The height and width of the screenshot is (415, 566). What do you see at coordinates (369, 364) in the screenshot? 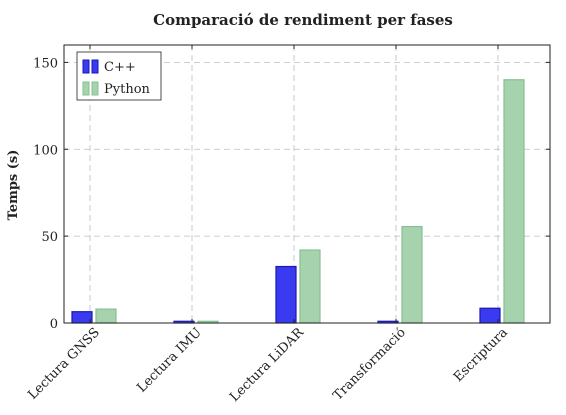
I see `x-tick-label: Transformació` at bounding box center [369, 364].